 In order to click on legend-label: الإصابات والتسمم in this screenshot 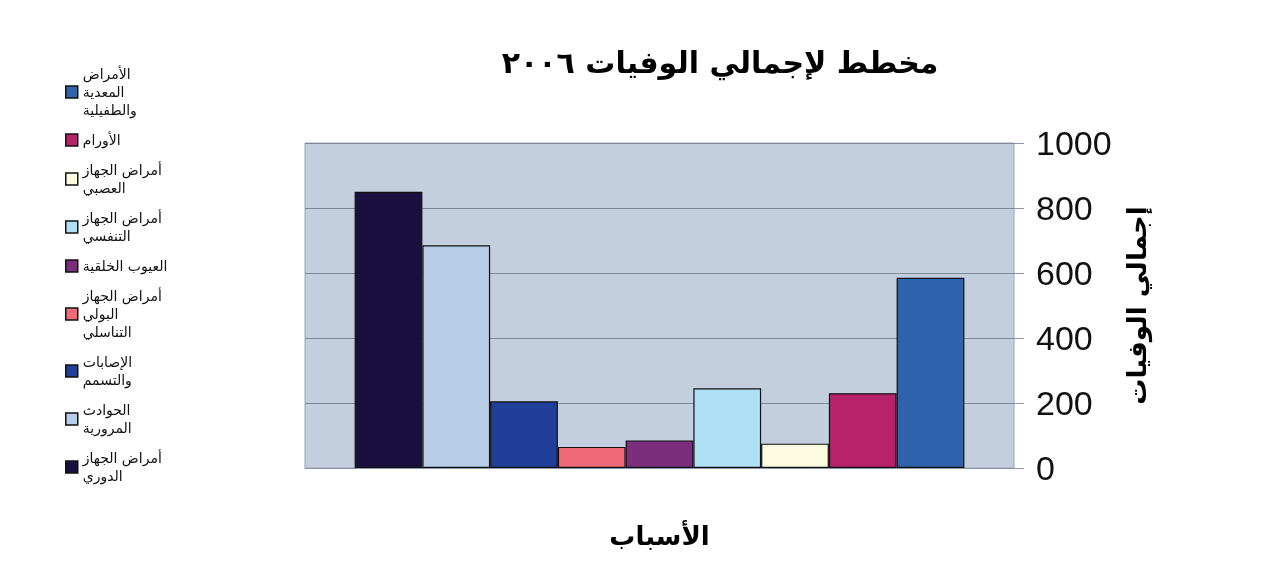, I will do `click(109, 371)`.